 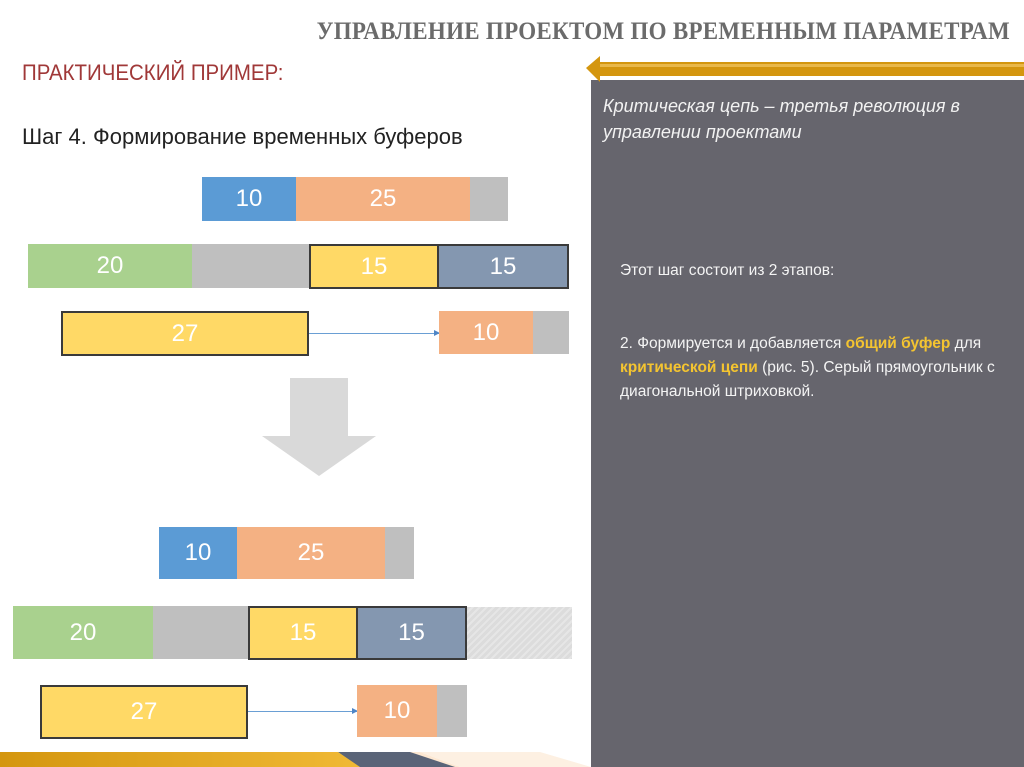 I want to click on step-title: Шаг 4. Формирование временных буферов, so click(x=242, y=136).